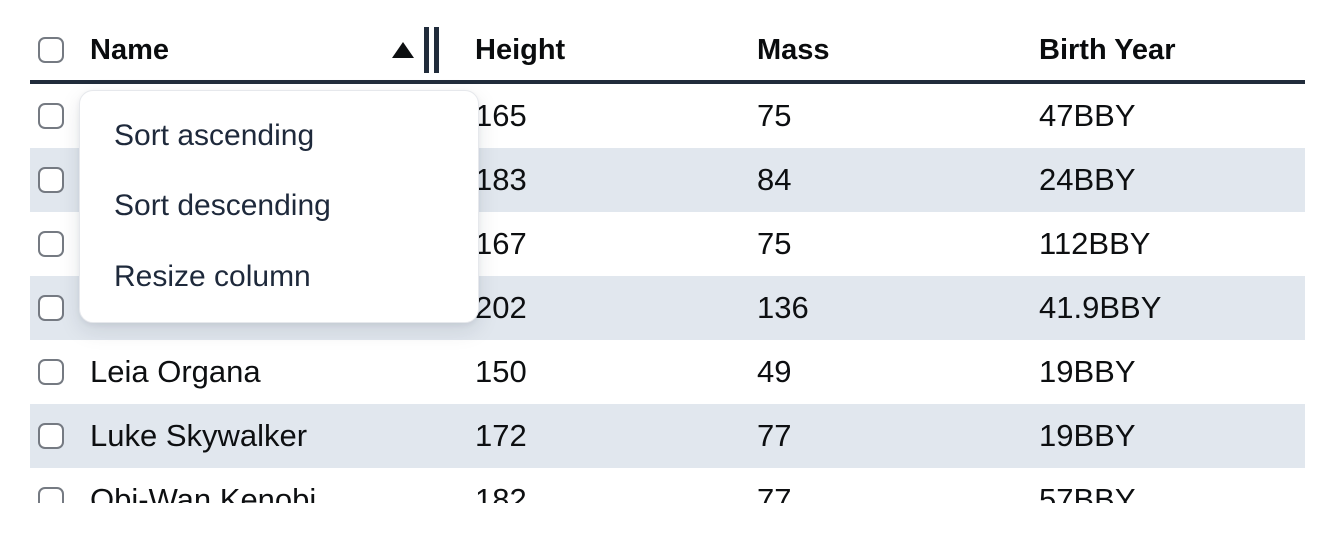  Describe the element at coordinates (667, 244) in the screenshot. I see `table-row: 167 75 112BBY` at that location.